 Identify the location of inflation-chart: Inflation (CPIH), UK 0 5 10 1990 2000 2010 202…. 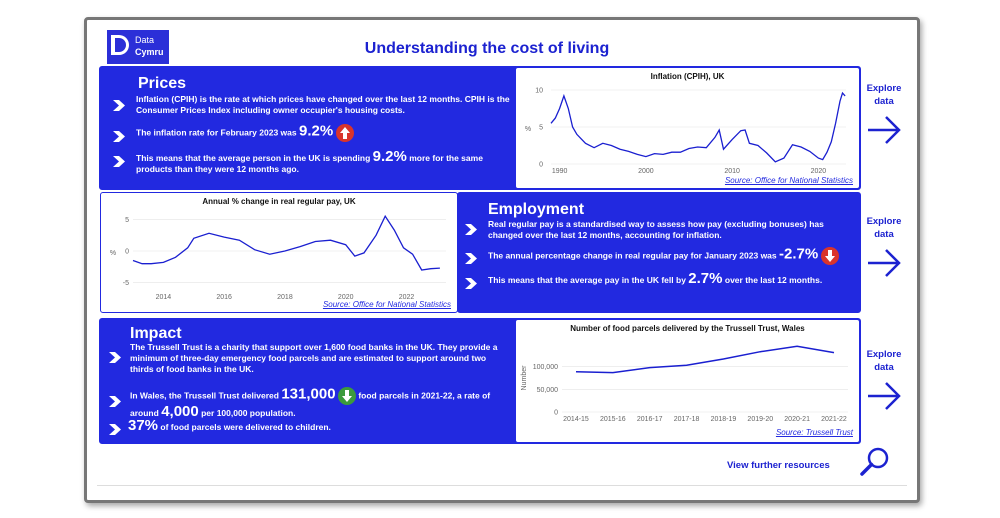
(687, 128).